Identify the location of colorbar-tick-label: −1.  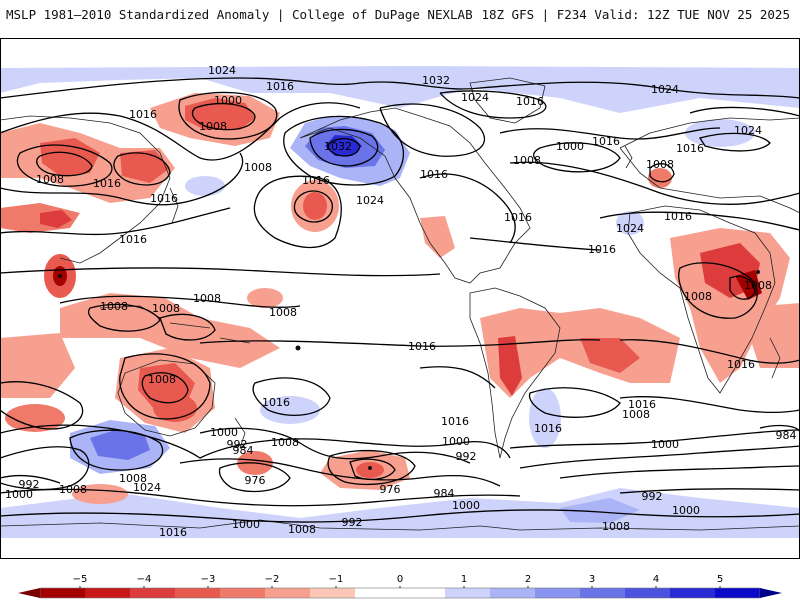
(336, 579).